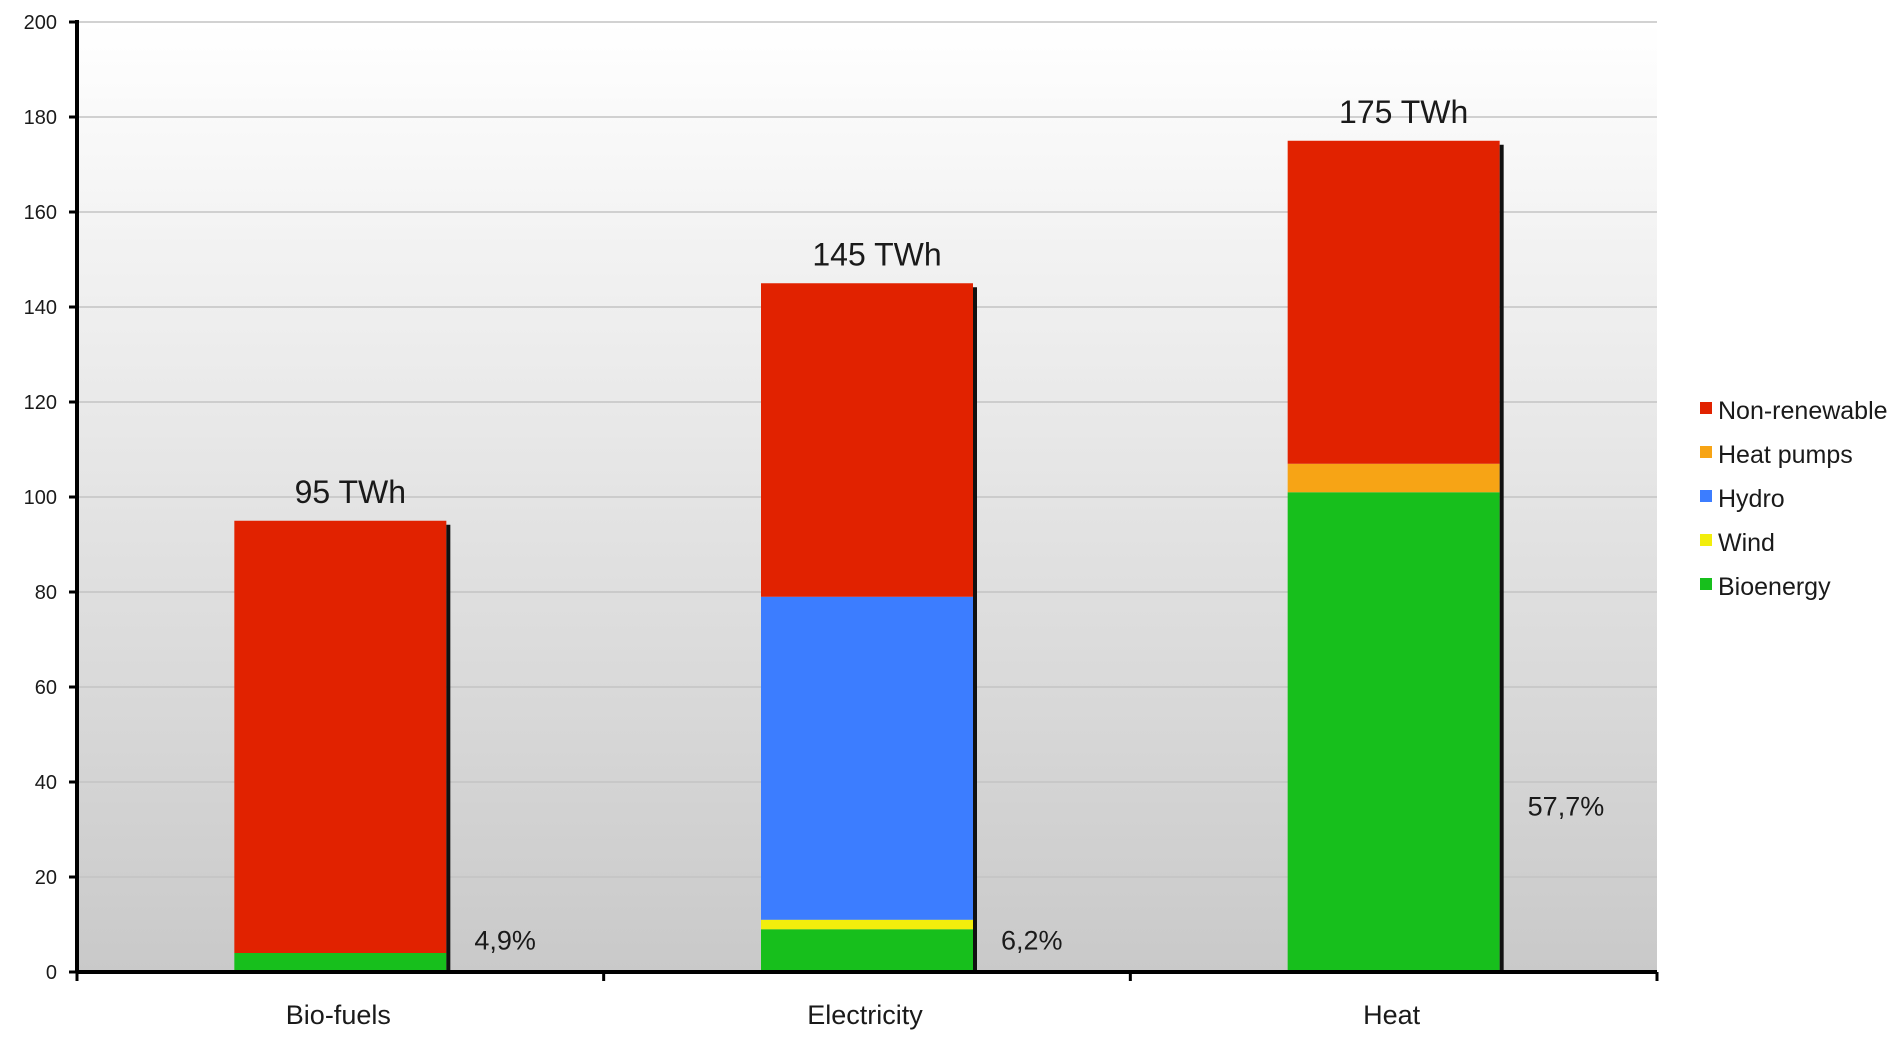 This screenshot has width=1903, height=1038. I want to click on legend-label: Wind, so click(1746, 543).